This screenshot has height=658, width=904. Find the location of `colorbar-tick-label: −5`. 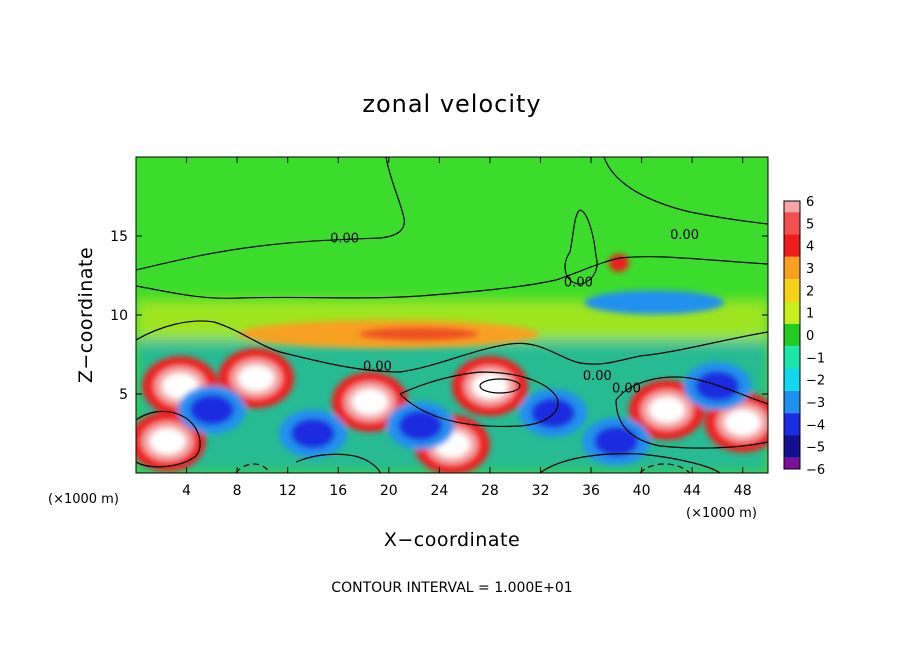

colorbar-tick-label: −5 is located at coordinates (815, 448).